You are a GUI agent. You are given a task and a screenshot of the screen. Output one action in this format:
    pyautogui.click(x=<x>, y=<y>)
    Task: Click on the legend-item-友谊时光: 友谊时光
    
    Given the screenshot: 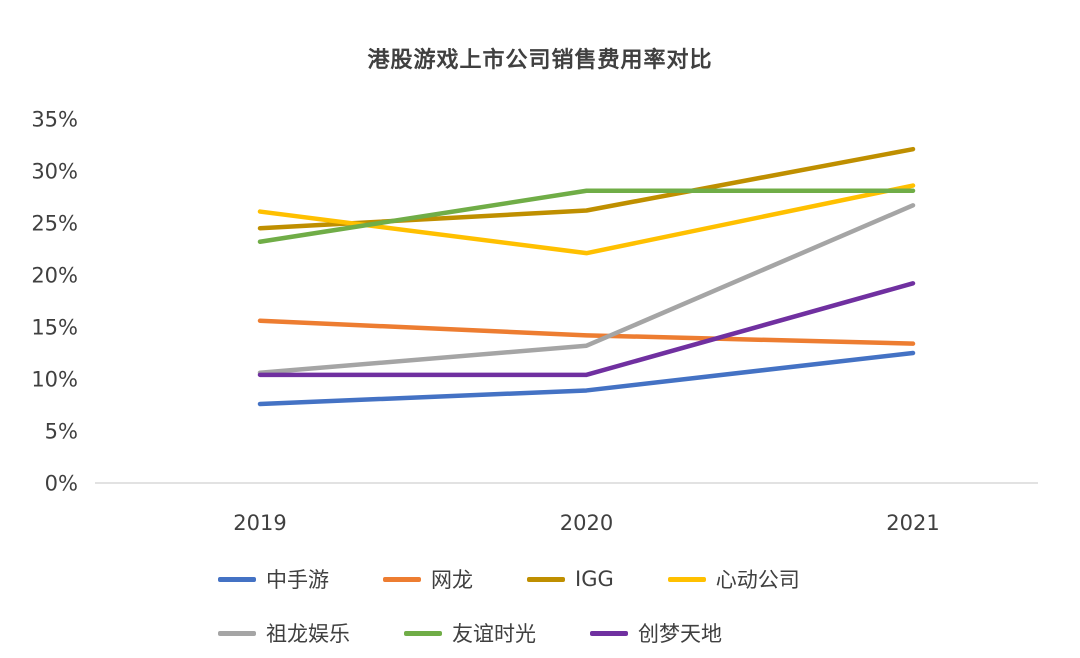 What is the action you would take?
    pyautogui.click(x=470, y=633)
    